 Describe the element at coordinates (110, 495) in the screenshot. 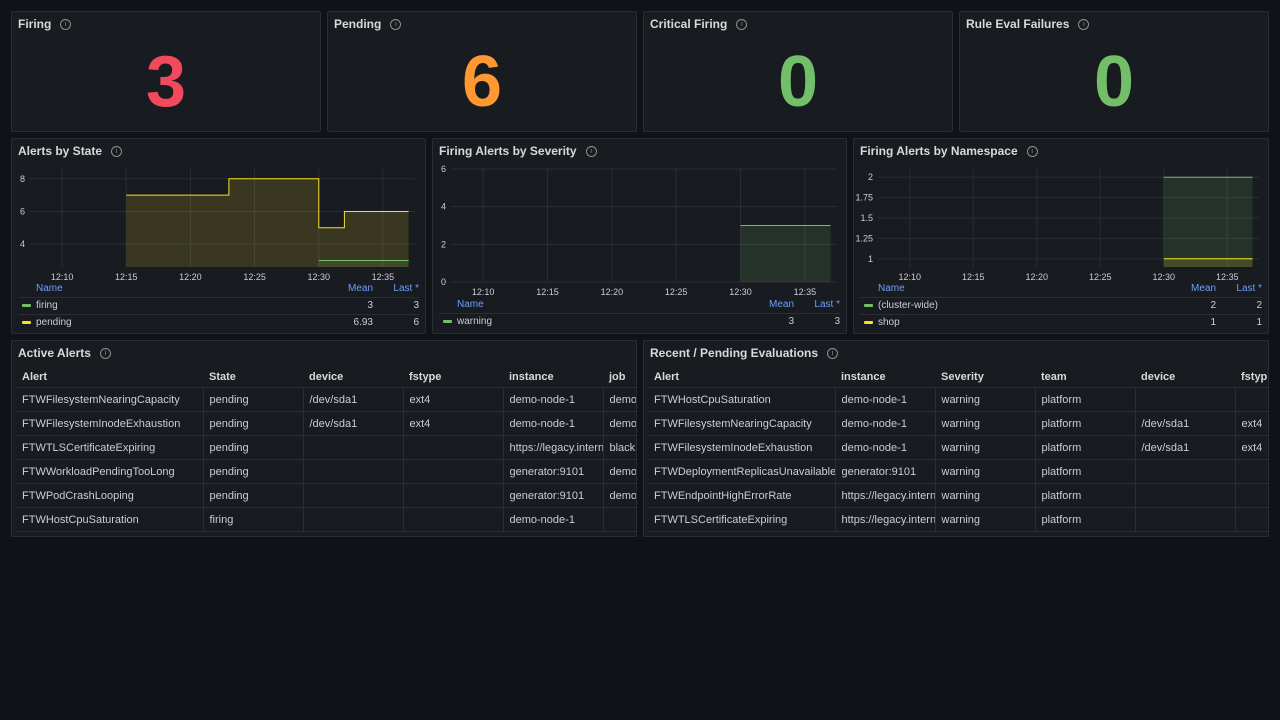

I see `table-cell: FTWPodCrashLooping` at that location.